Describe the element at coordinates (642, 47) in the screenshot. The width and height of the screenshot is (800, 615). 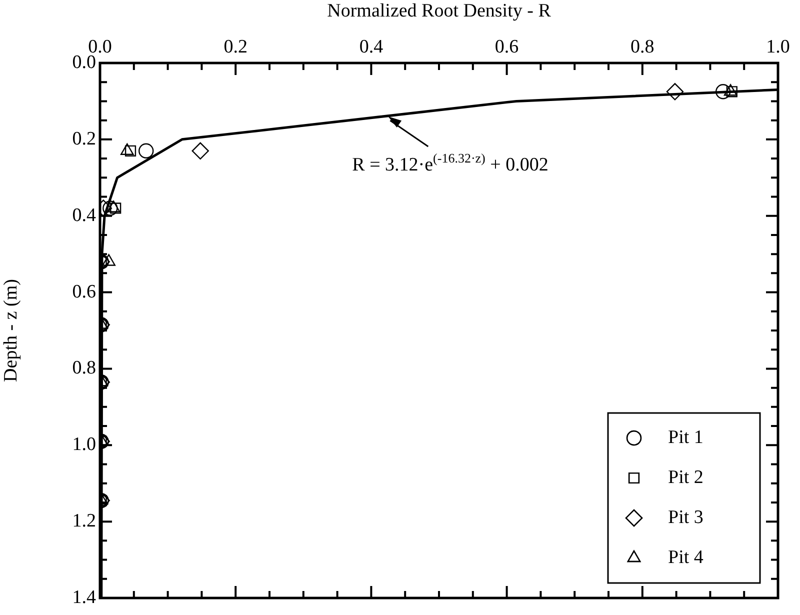
I see `x-tick-label: 0.8` at that location.